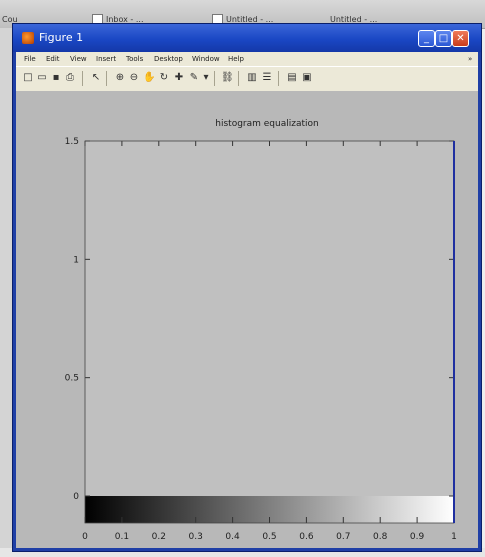  Describe the element at coordinates (236, 59) in the screenshot. I see `menu-help: Help` at that location.